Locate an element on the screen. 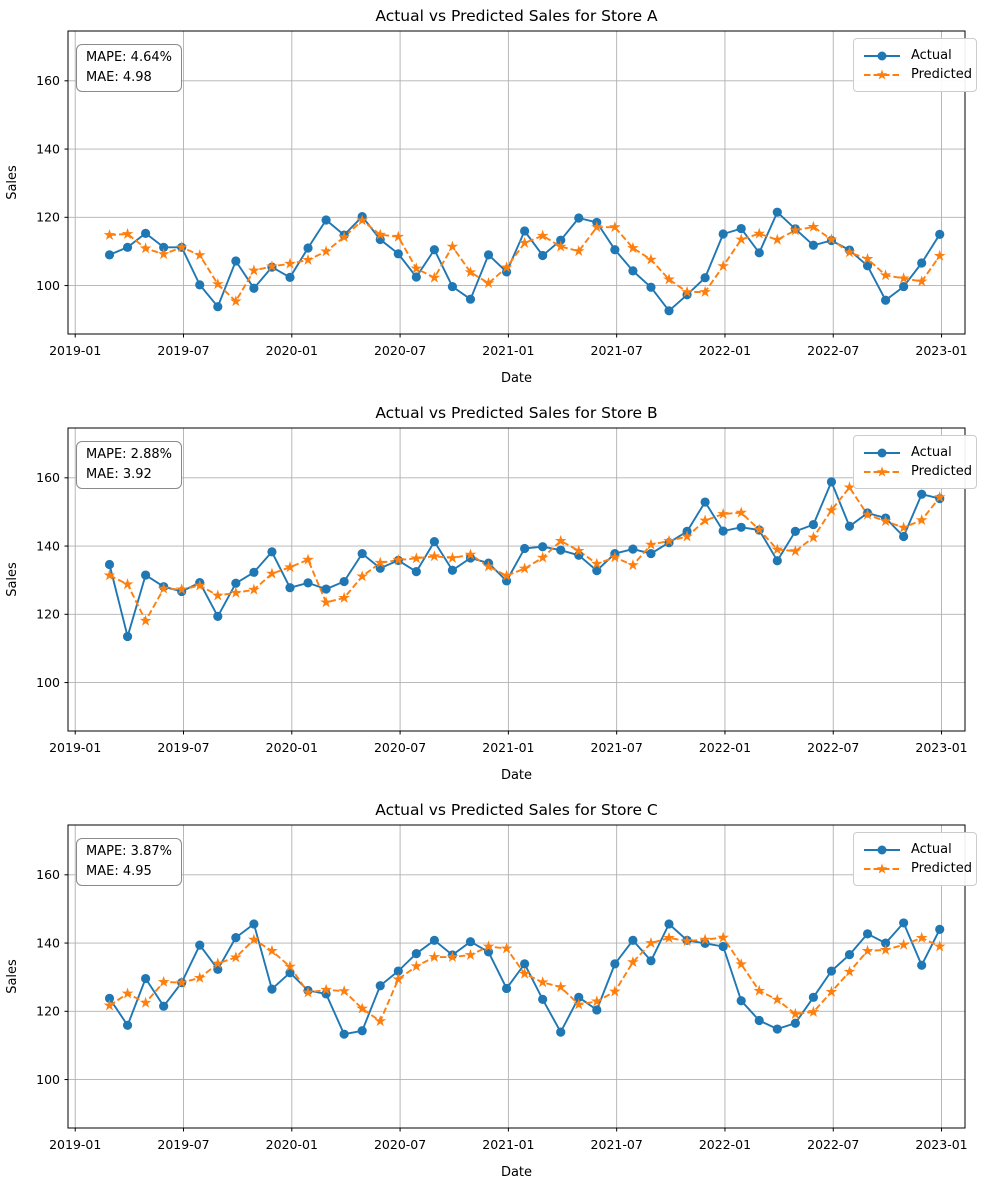 The height and width of the screenshot is (1190, 989). metrics-annotation-store-b: MAPE: 2.88% MAE: 3.92 is located at coordinates (129, 465).